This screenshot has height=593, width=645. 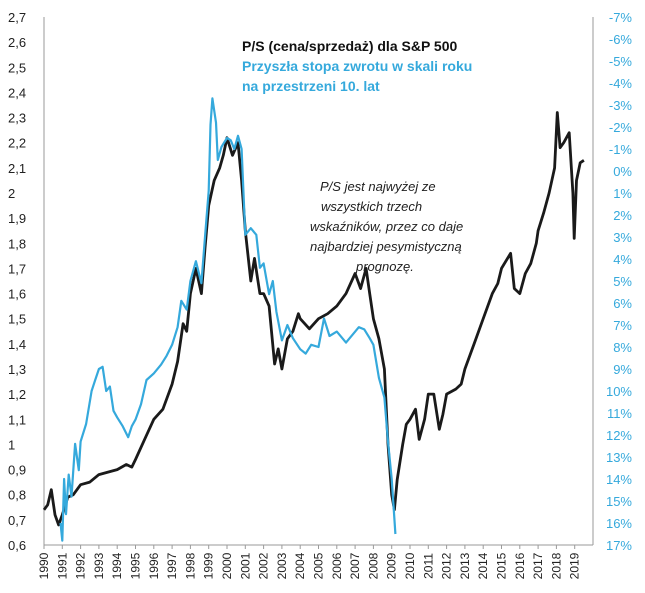 I want to click on x-tick: 2013, so click(x=465, y=565).